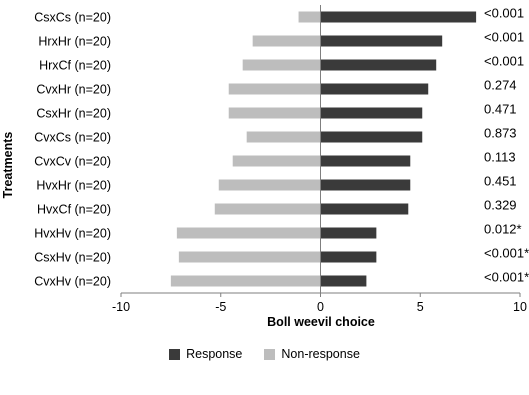 The height and width of the screenshot is (395, 529). What do you see at coordinates (121, 307) in the screenshot?
I see `x-tick-label: -10` at bounding box center [121, 307].